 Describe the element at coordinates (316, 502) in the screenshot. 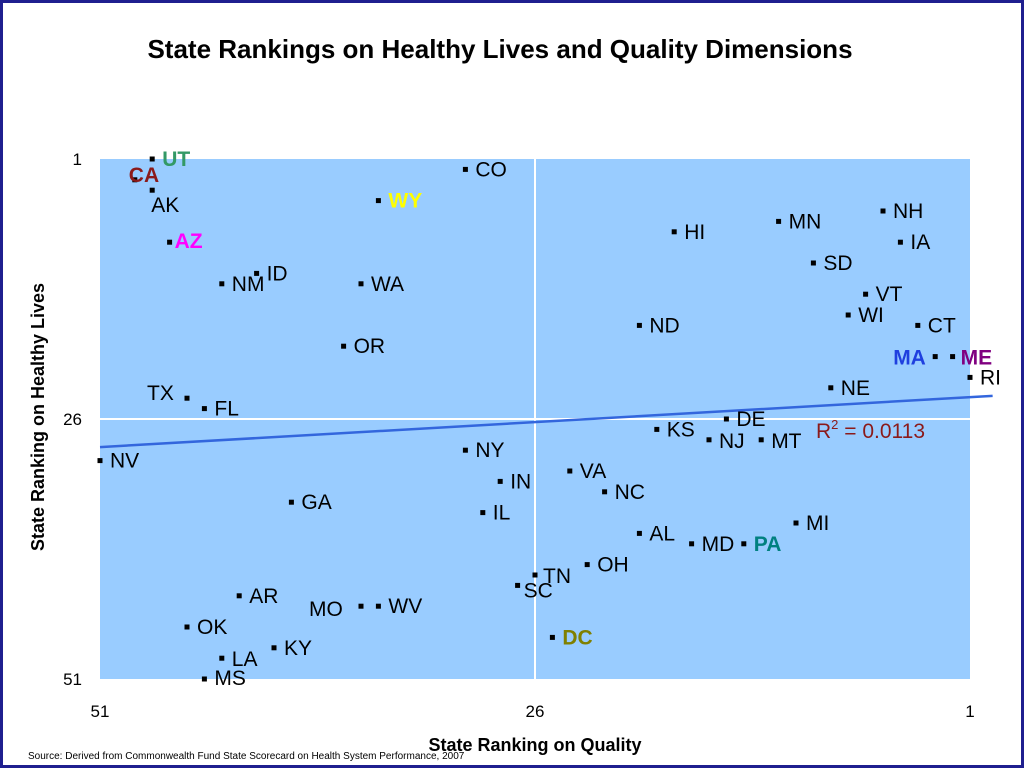

I see `point-label-ga: GA` at that location.